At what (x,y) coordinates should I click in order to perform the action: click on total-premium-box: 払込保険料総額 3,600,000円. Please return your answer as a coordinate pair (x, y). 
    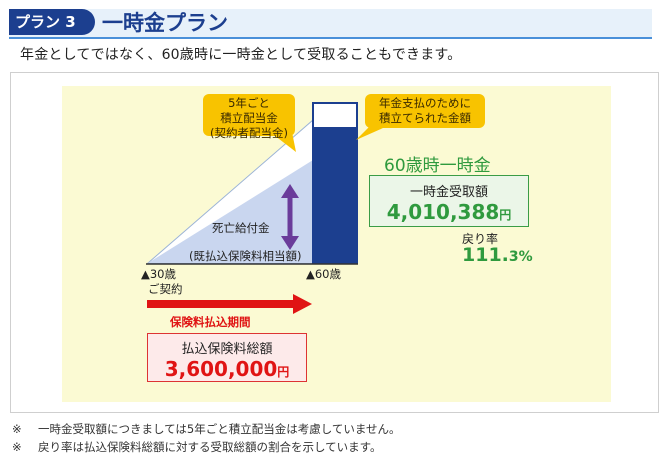
    Looking at the image, I should click on (227, 357).